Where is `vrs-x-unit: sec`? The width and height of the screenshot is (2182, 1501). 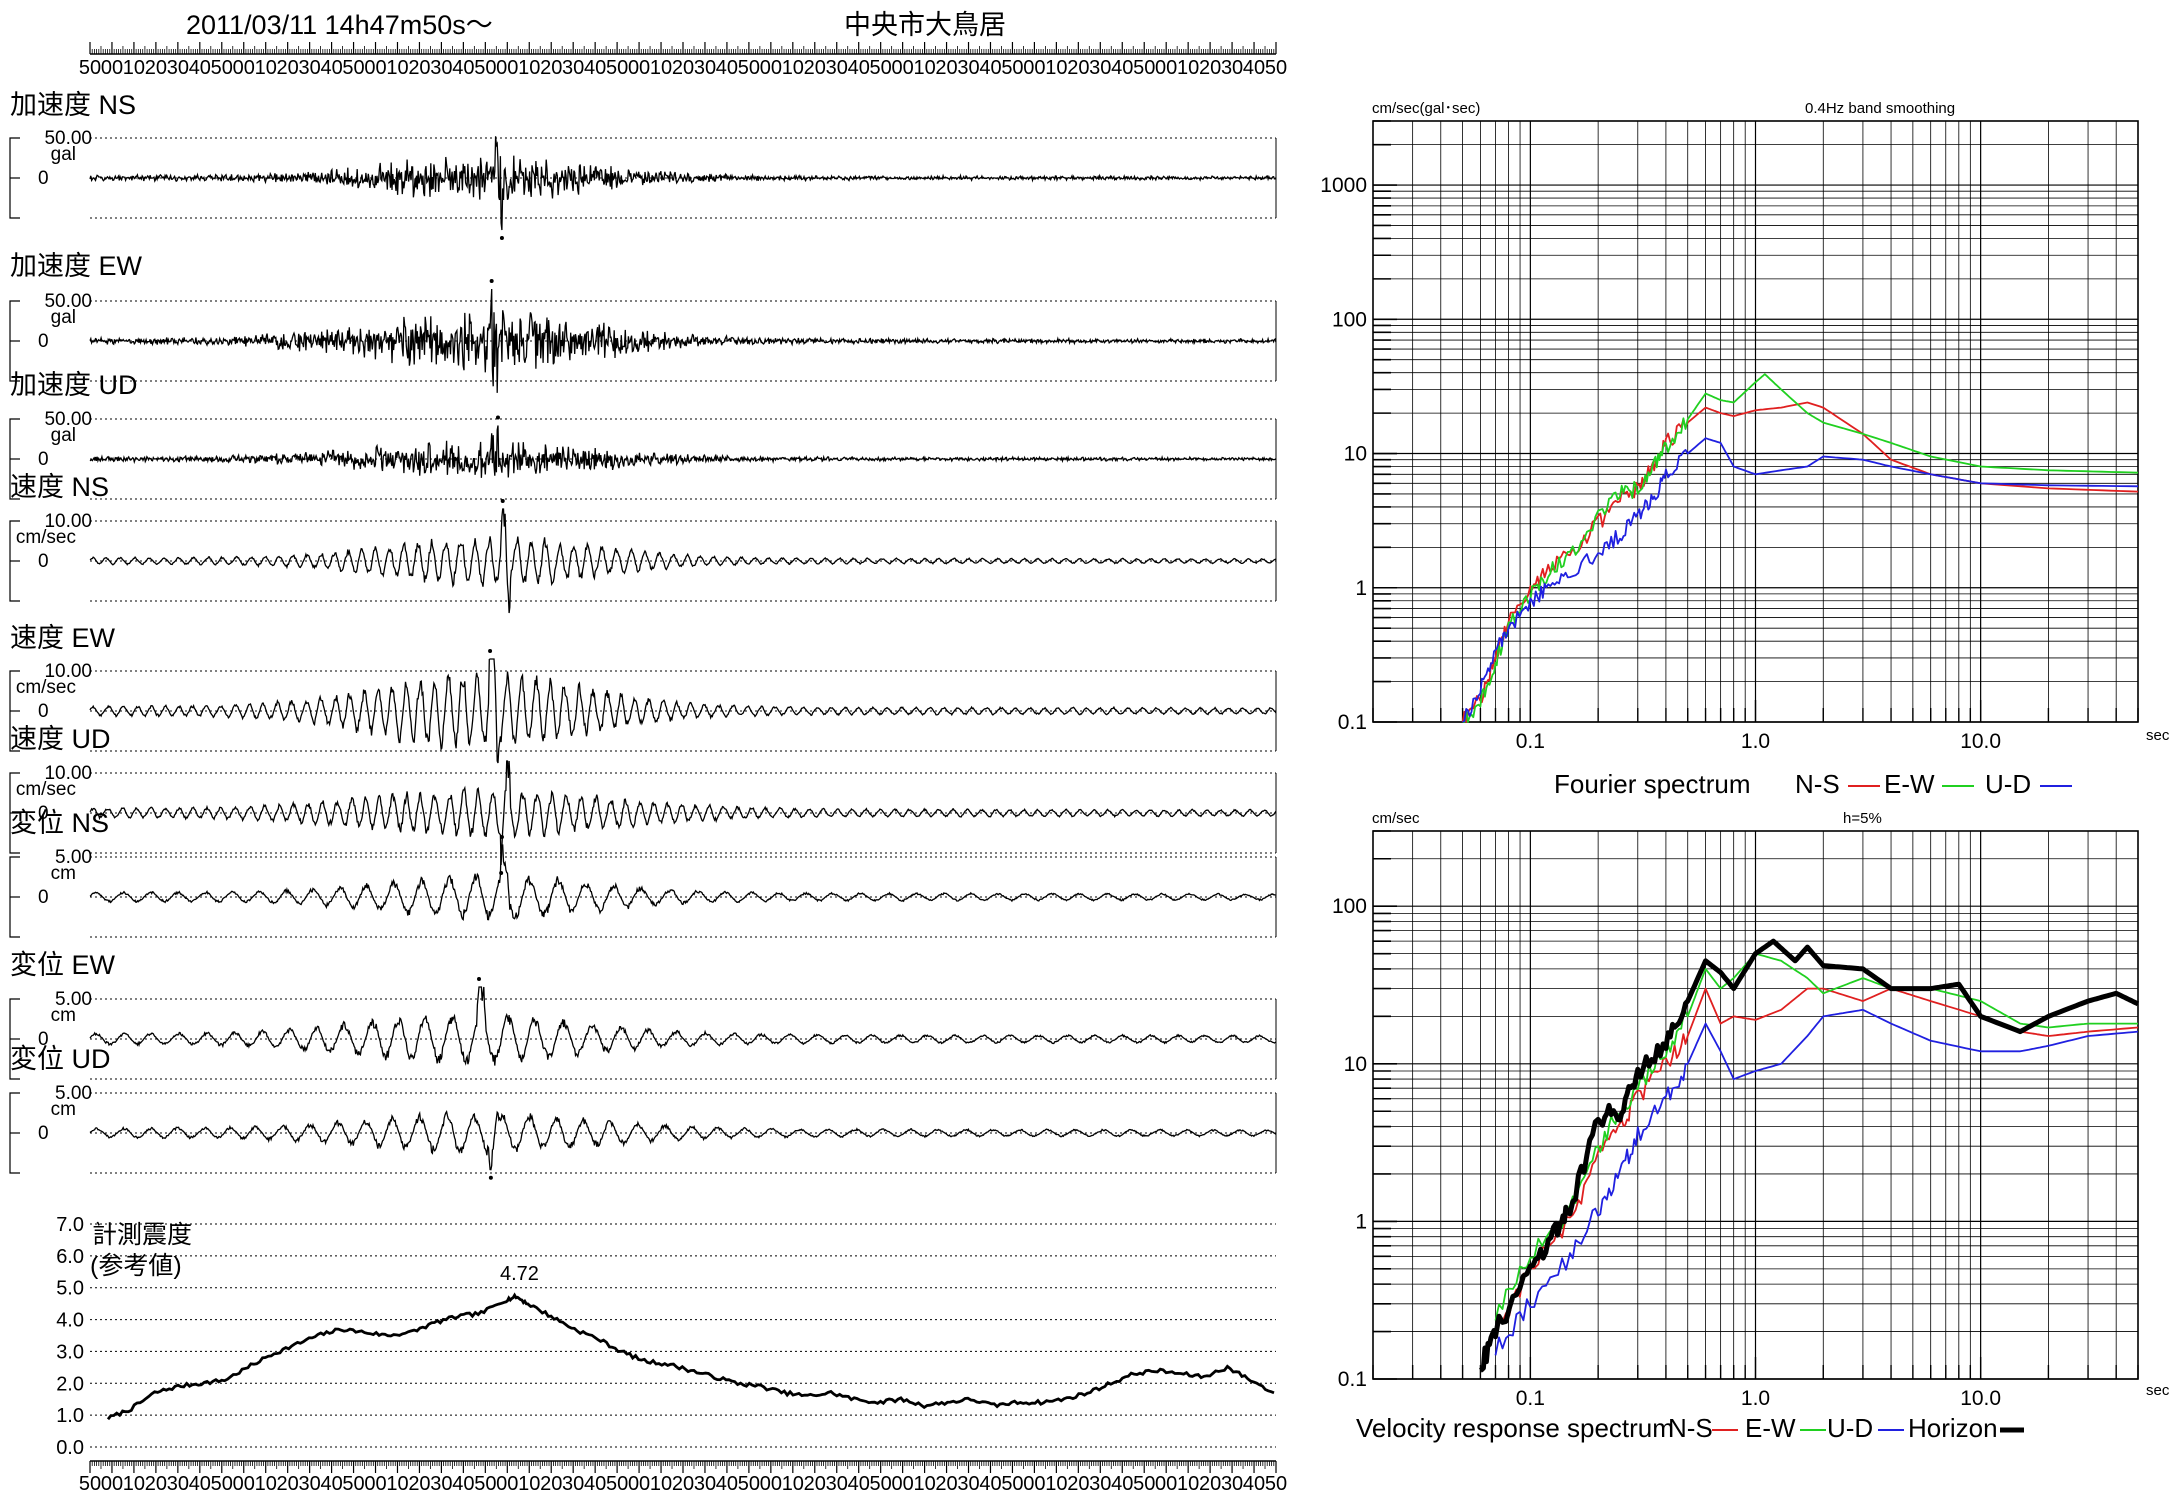
vrs-x-unit: sec is located at coordinates (2158, 1390).